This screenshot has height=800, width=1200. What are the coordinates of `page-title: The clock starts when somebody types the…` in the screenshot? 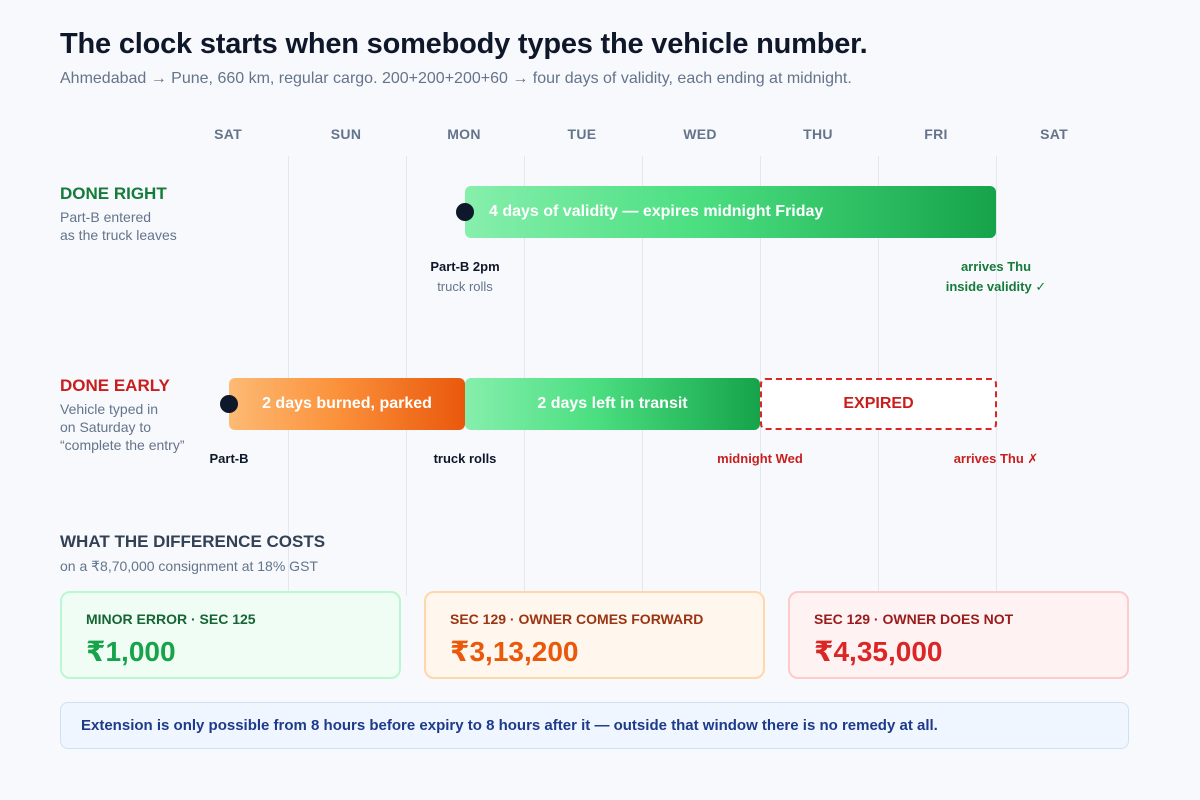 It's located at (464, 44).